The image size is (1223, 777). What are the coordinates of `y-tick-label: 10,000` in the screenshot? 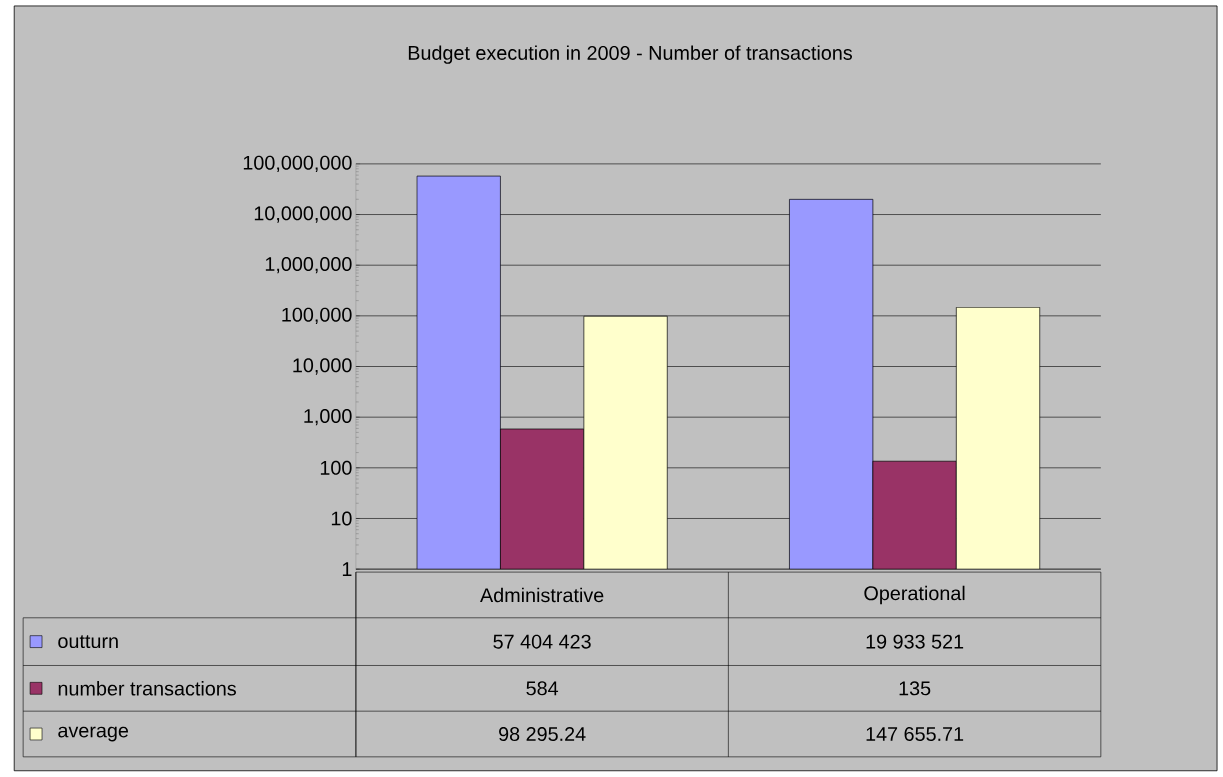 It's located at (322, 366).